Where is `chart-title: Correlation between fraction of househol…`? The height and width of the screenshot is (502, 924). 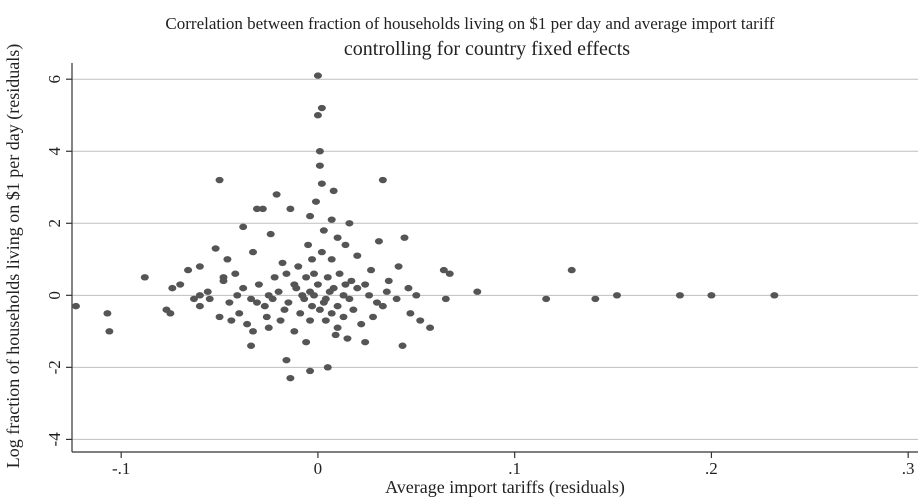
chart-title: Correlation between fraction of househol… is located at coordinates (469, 23).